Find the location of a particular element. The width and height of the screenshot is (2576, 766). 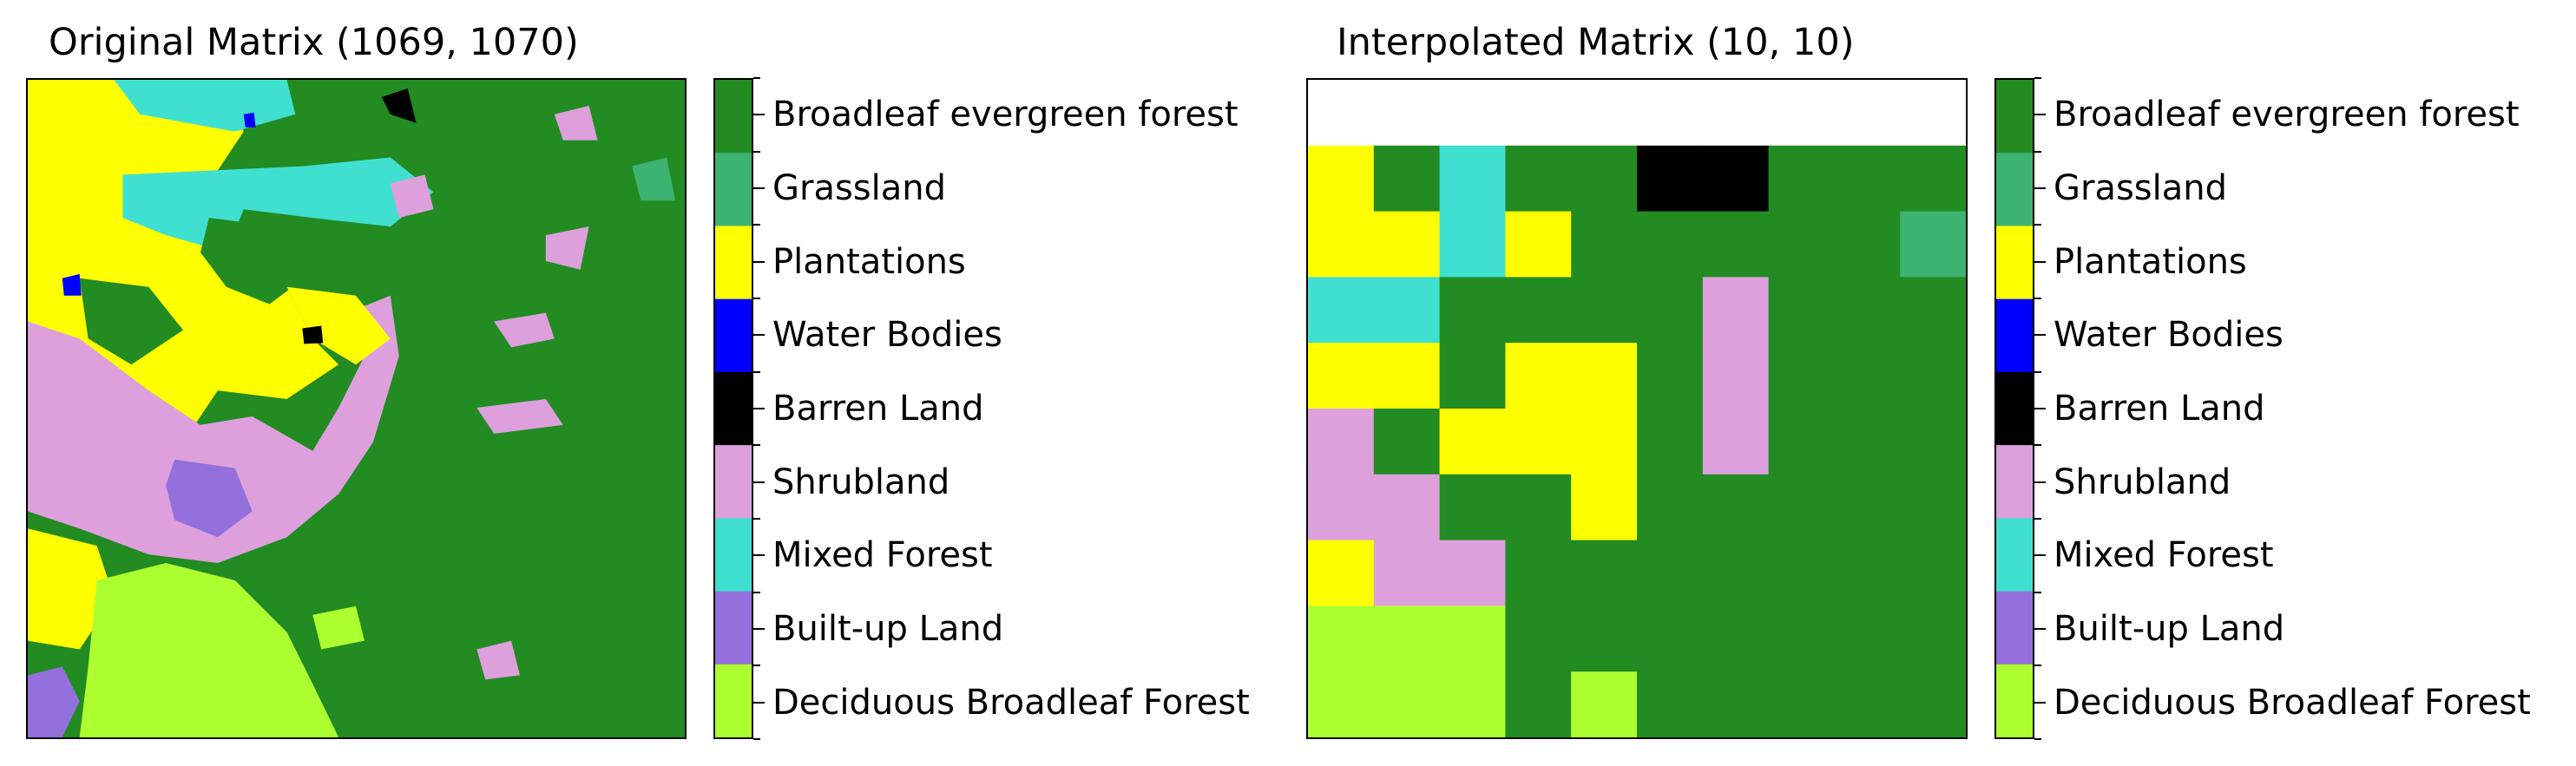

heatmap-cell-r3-c8 is located at coordinates (1867, 310).